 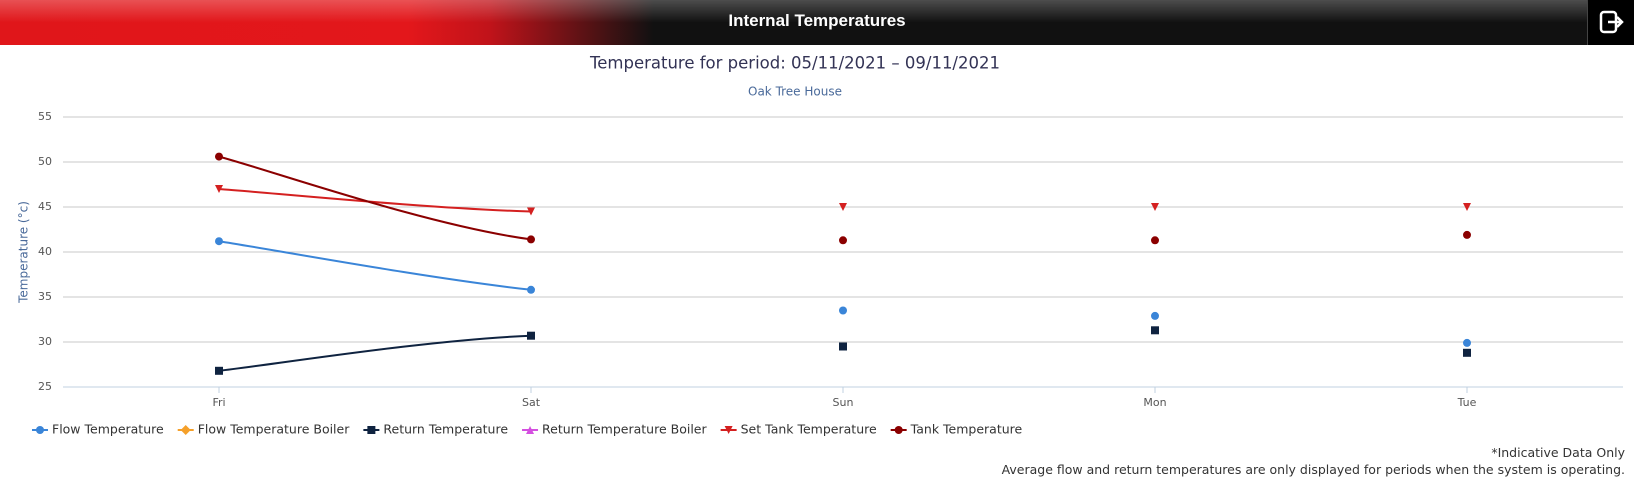 I want to click on header-bar: Internal Temperatures, so click(x=817, y=22).